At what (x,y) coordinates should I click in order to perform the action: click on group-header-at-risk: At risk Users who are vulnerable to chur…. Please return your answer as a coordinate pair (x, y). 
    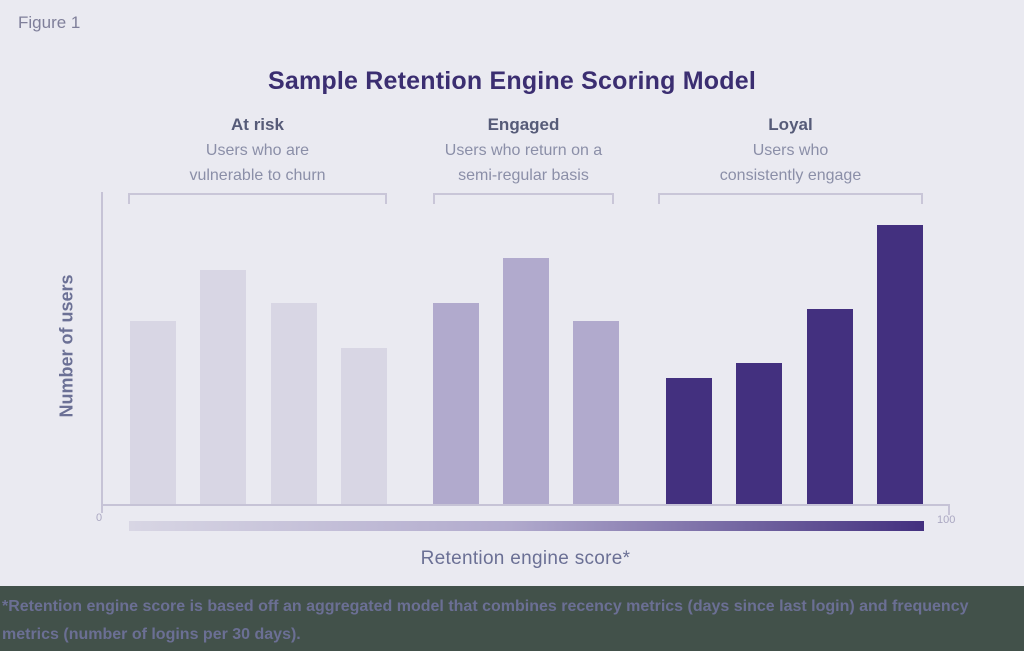
    Looking at the image, I should click on (257, 159).